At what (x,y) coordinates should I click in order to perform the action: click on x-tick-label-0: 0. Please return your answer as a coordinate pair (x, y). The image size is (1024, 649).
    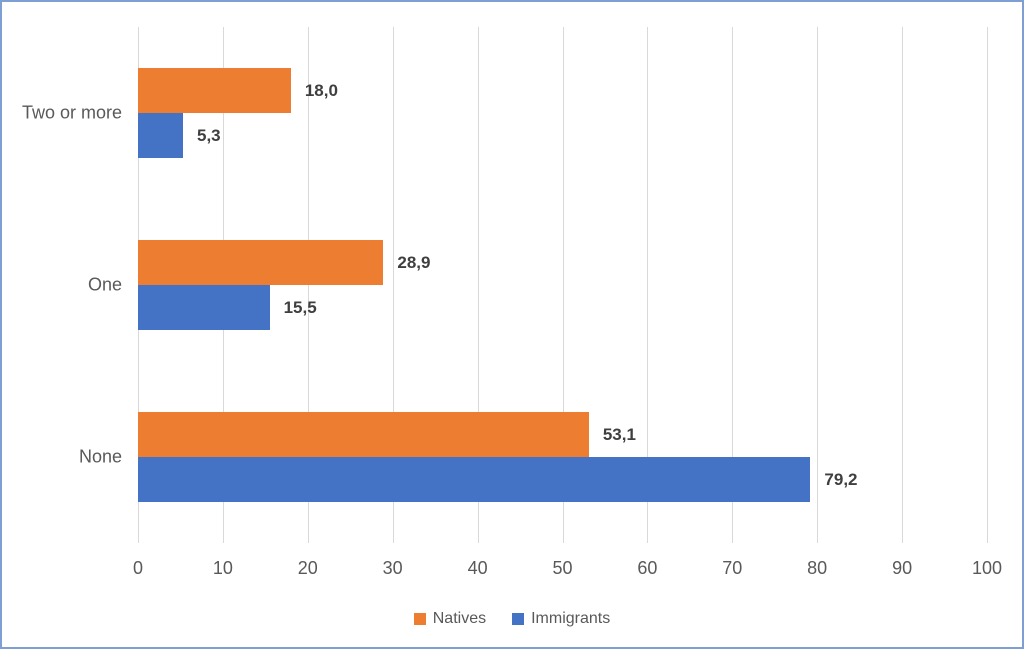
    Looking at the image, I should click on (138, 568).